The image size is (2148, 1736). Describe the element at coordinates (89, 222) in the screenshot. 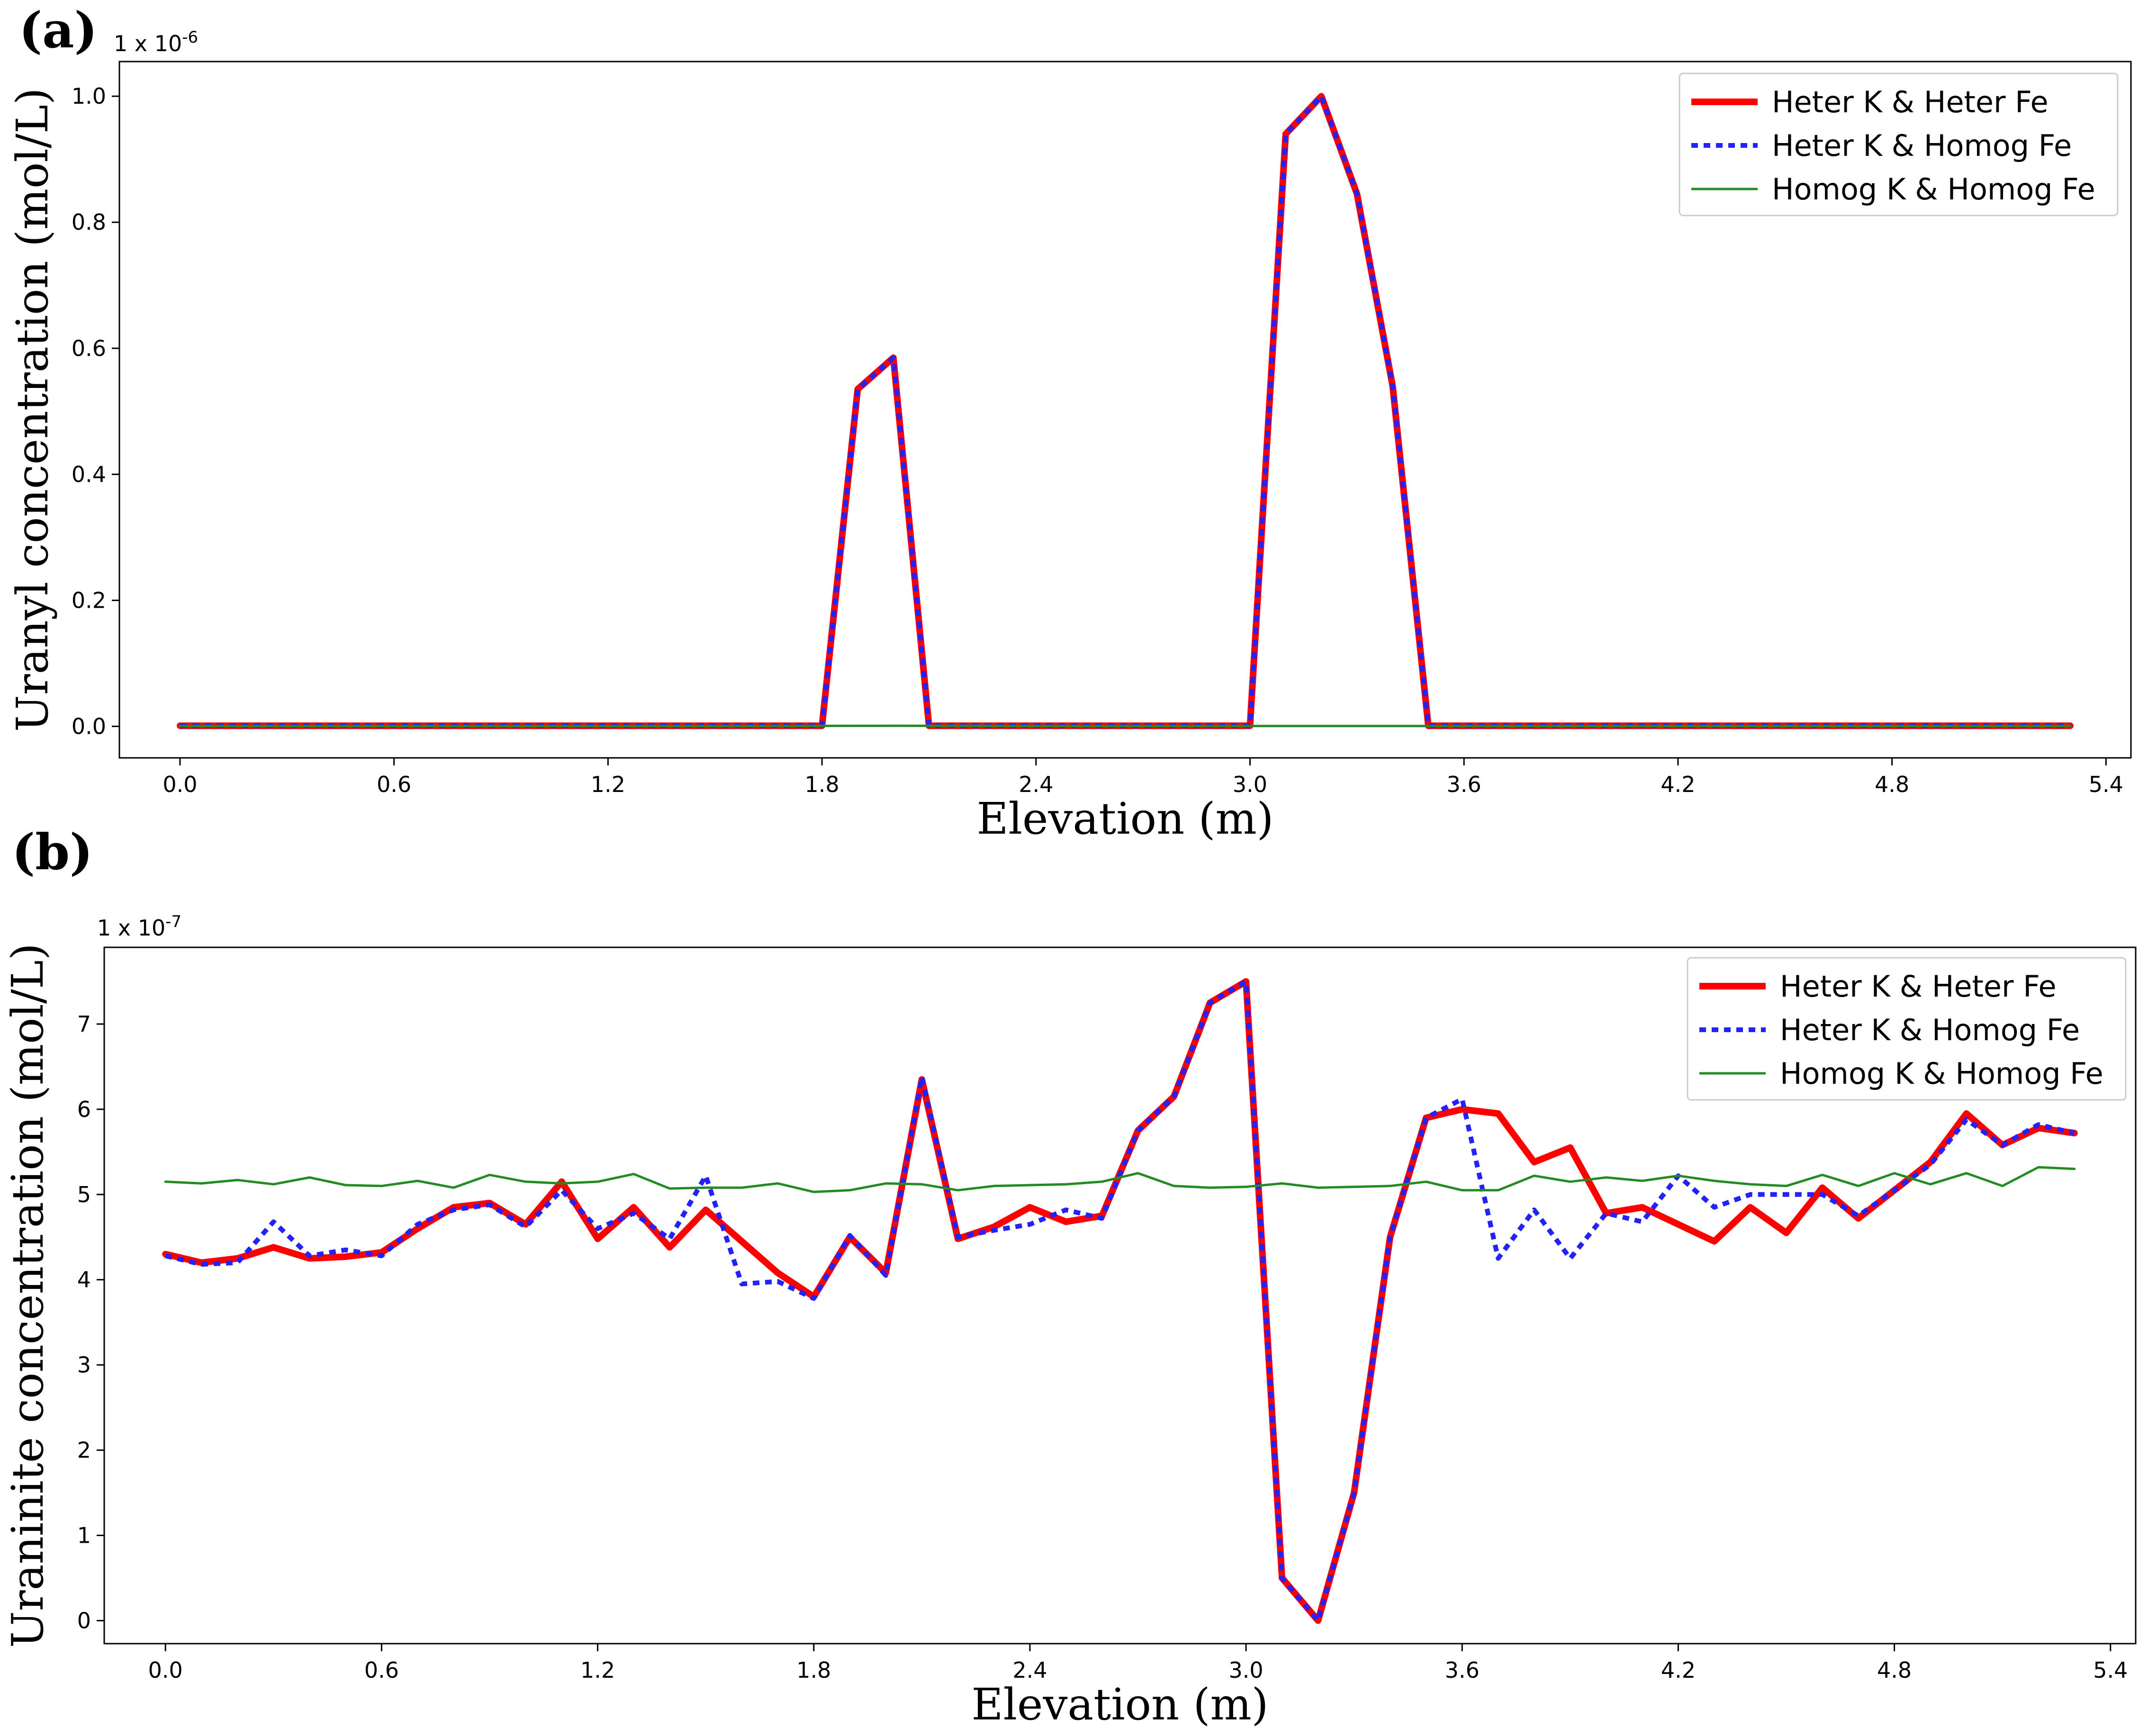

I see `y-tick-label: 0.8` at that location.